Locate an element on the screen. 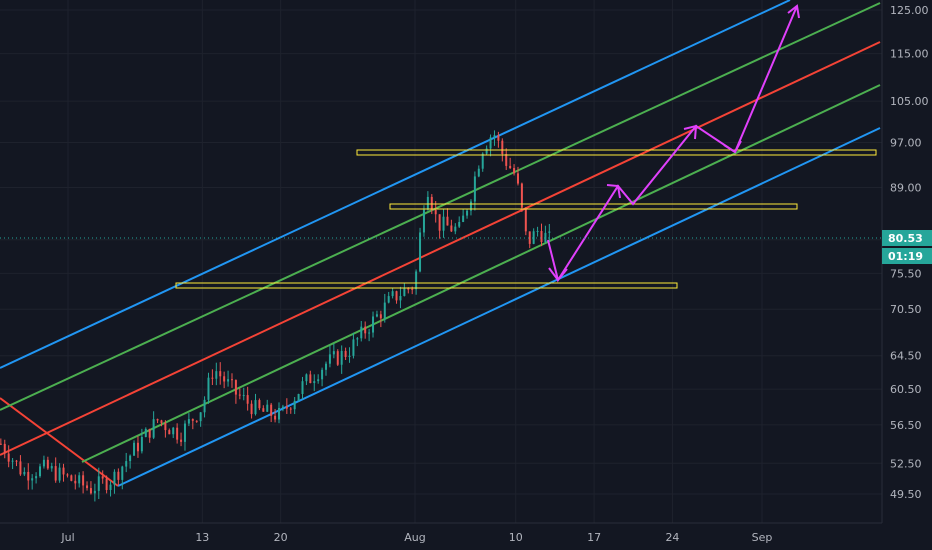  time-tick-label-4: 10 is located at coordinates (516, 537).